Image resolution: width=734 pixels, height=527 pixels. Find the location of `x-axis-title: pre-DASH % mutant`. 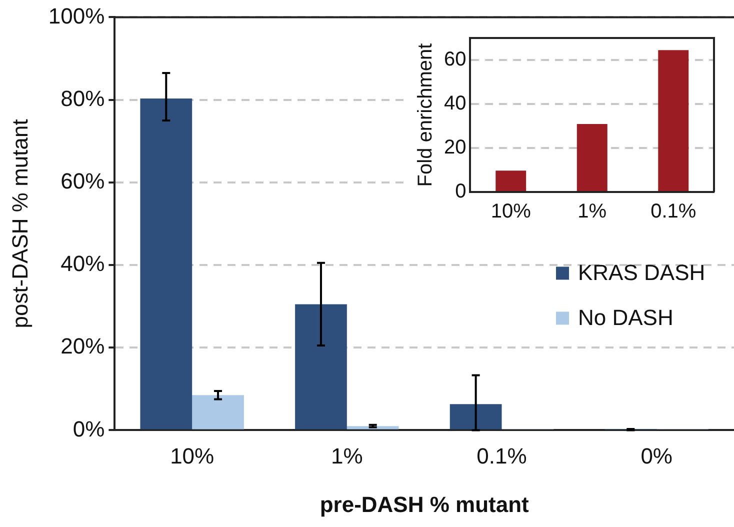

x-axis-title: pre-DASH % mutant is located at coordinates (425, 504).